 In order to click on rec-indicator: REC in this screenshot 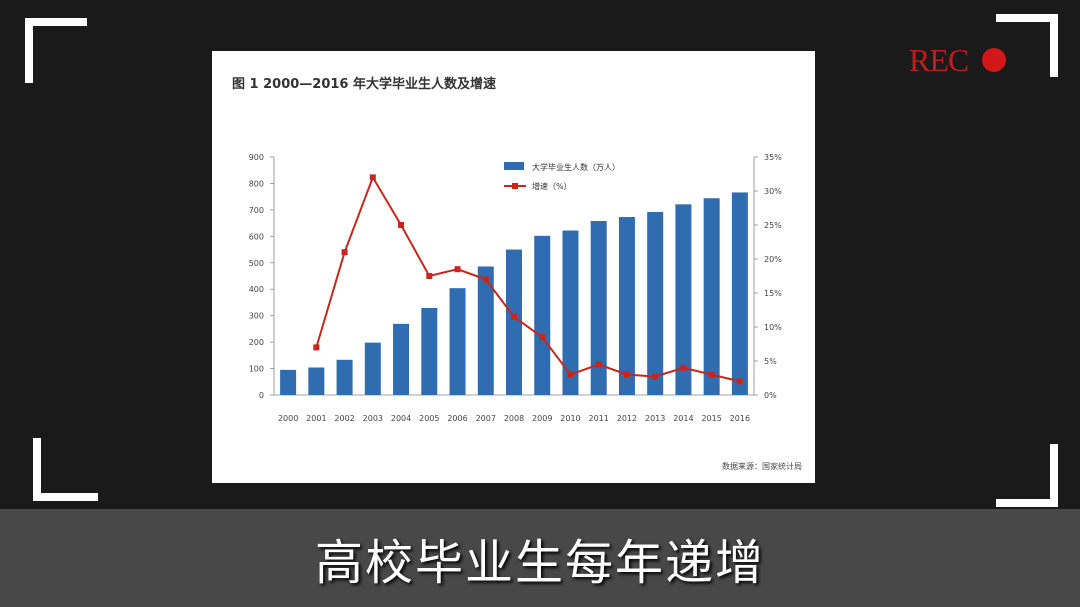, I will do `click(958, 60)`.